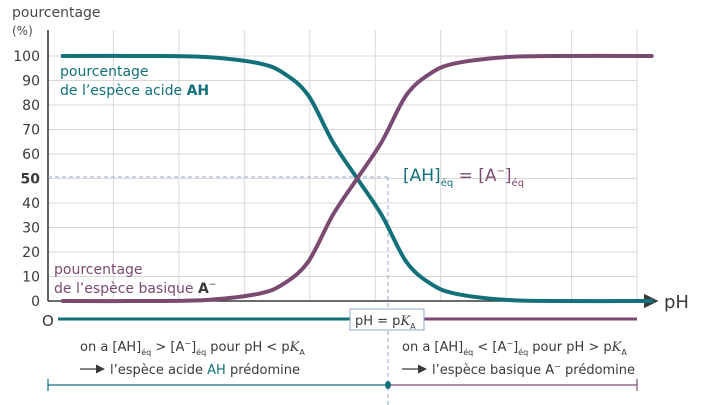  I want to click on y-tick-label: 40, so click(31, 204).